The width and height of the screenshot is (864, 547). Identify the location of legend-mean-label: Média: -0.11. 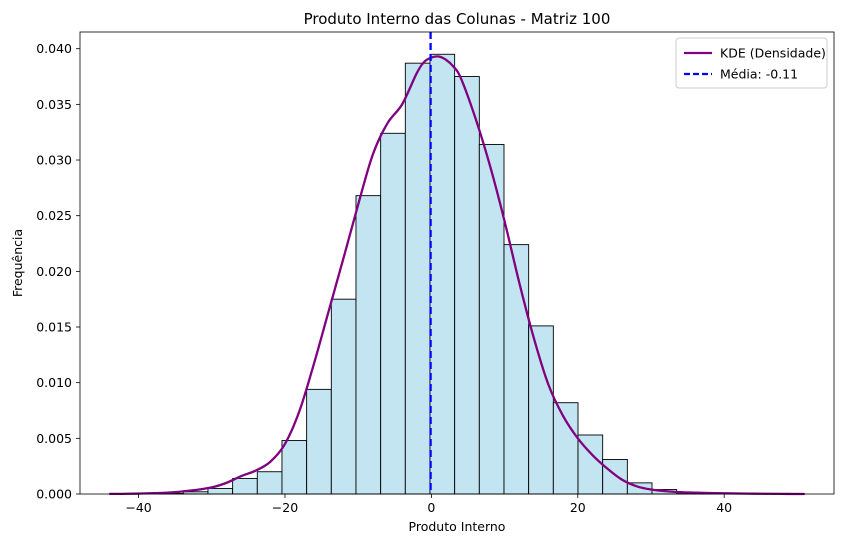
(759, 74).